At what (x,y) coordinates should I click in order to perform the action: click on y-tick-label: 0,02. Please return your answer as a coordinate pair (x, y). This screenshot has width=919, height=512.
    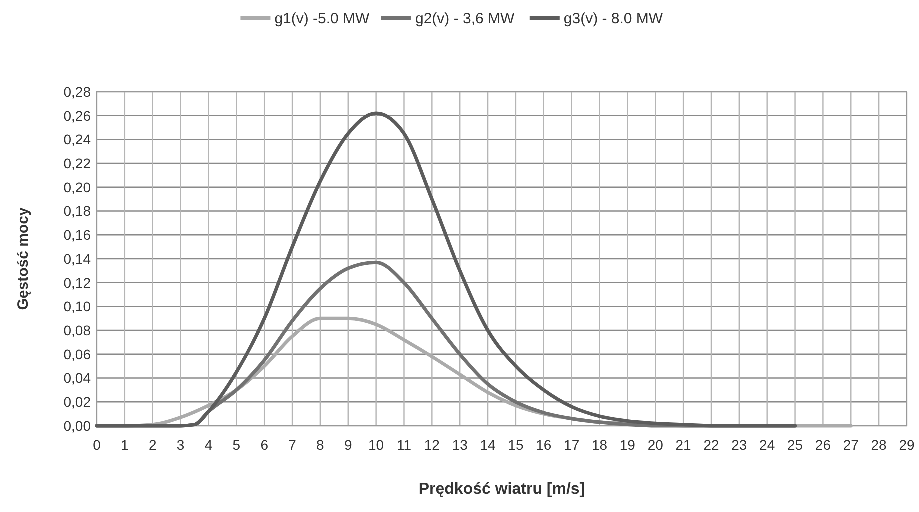
    Looking at the image, I should click on (78, 402).